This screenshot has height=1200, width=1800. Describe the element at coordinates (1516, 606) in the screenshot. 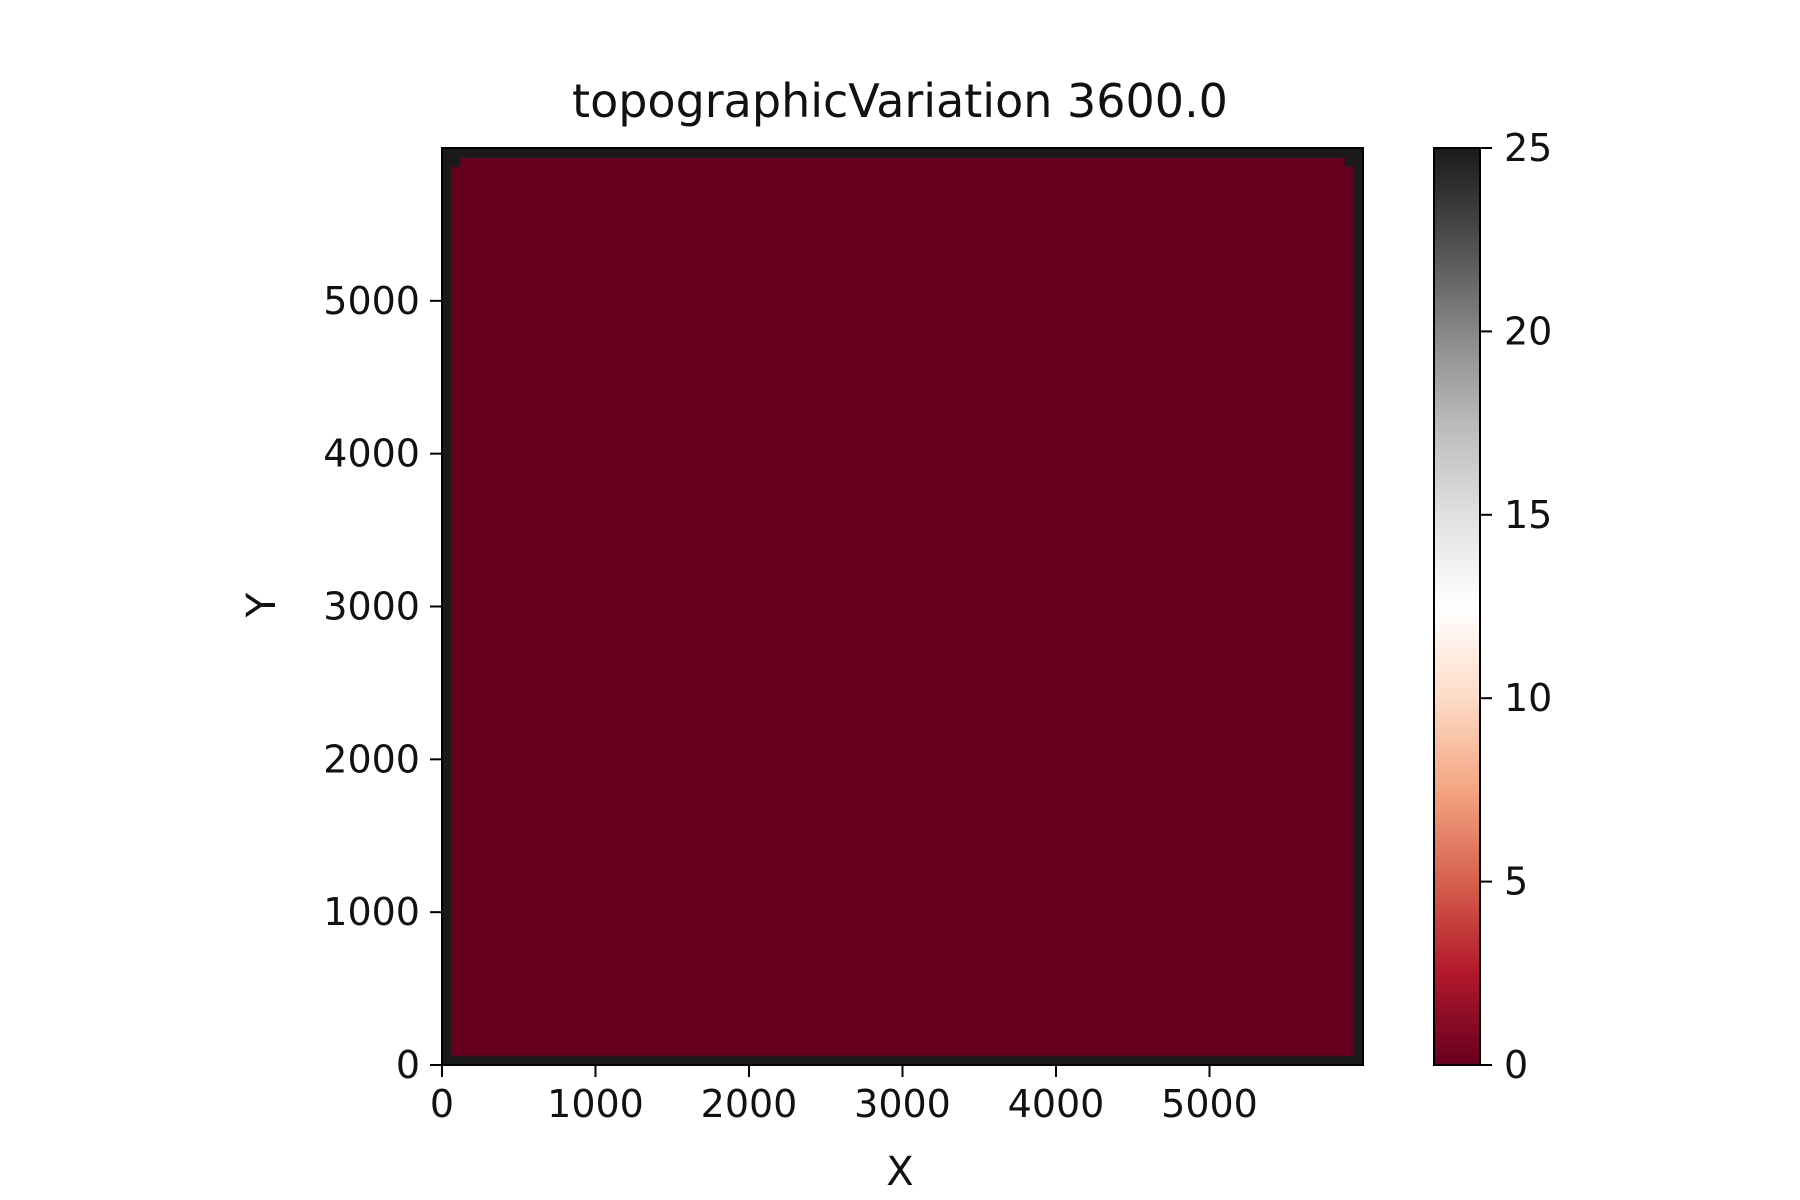

I see `colorbar-ticks: 0 5 10 15 20 25` at that location.